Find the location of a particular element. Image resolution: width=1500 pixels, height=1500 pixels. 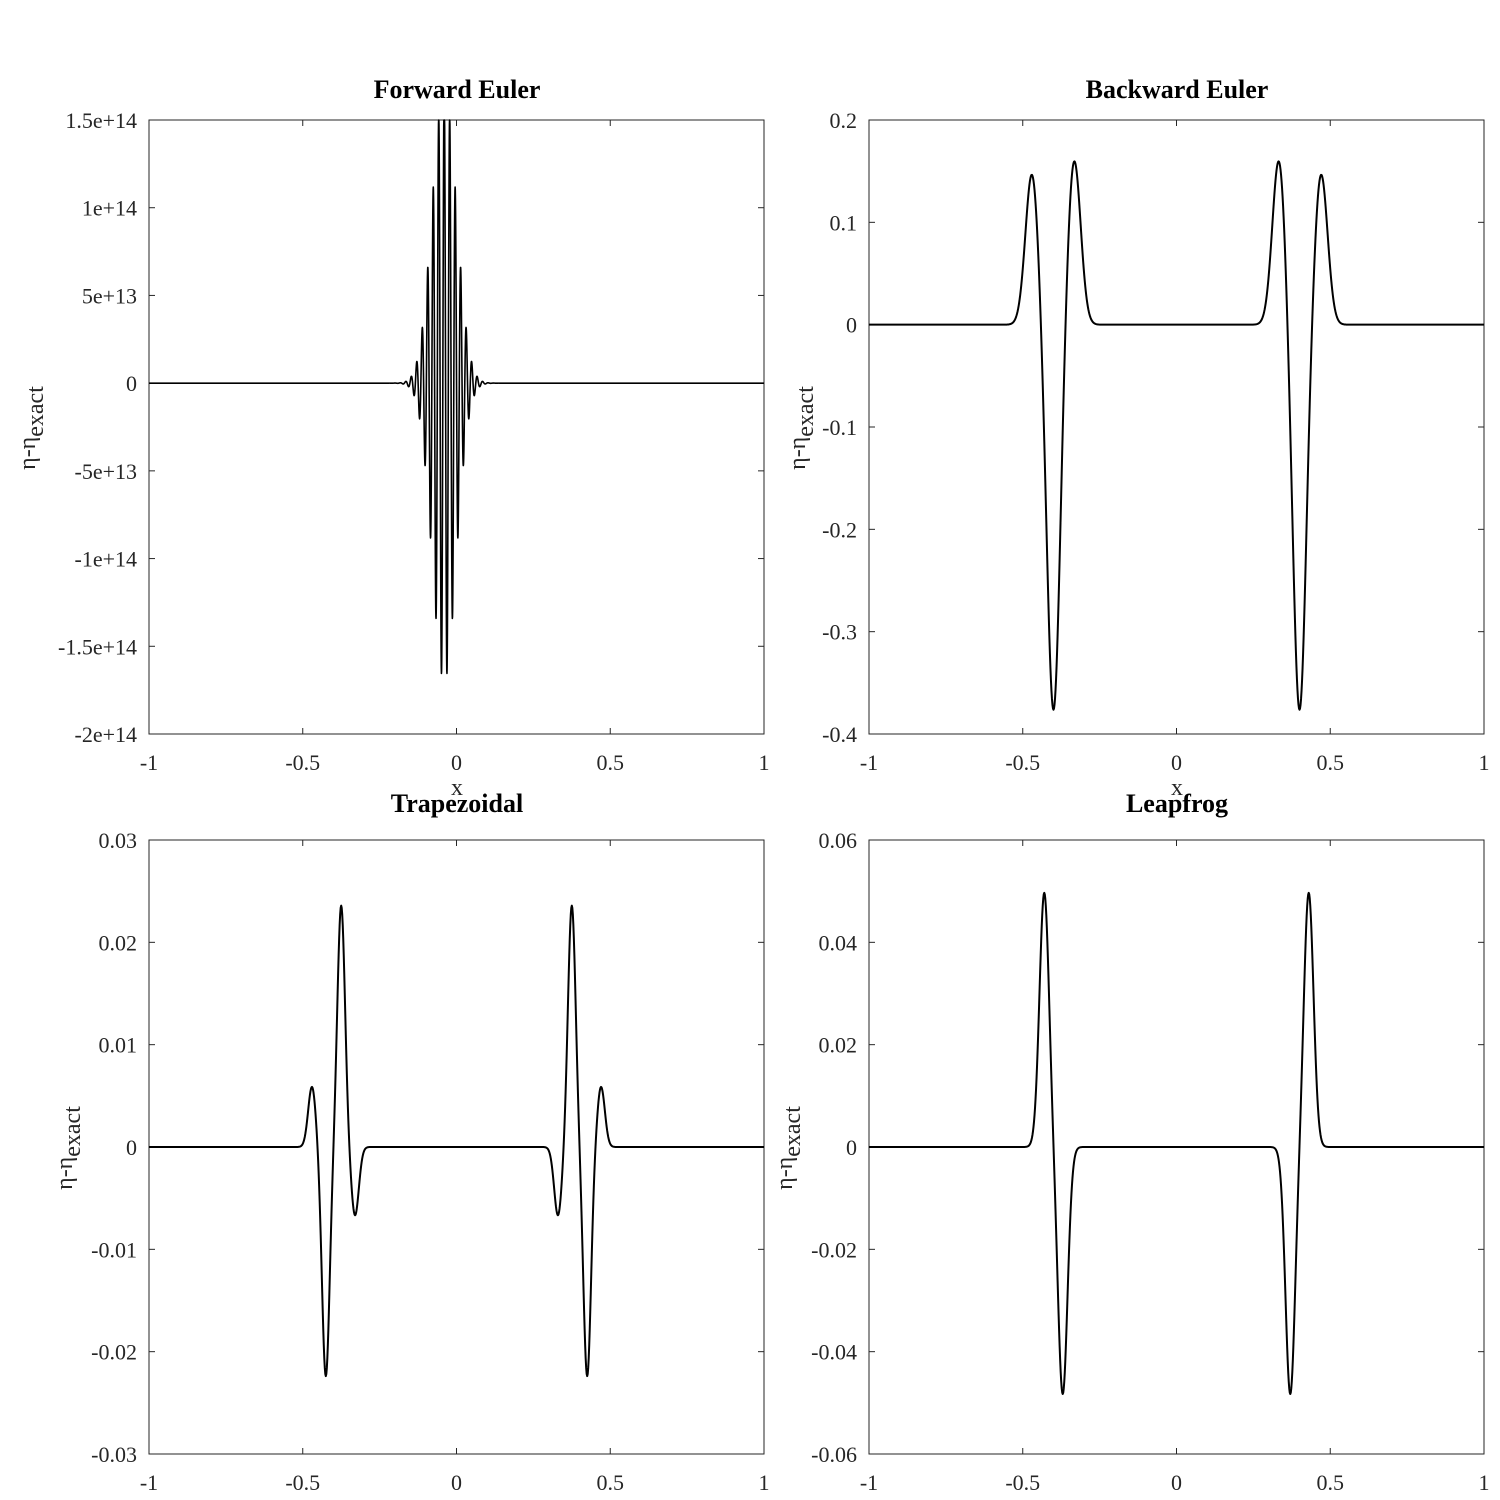

subplot-title: Trapezoidal is located at coordinates (457, 803).